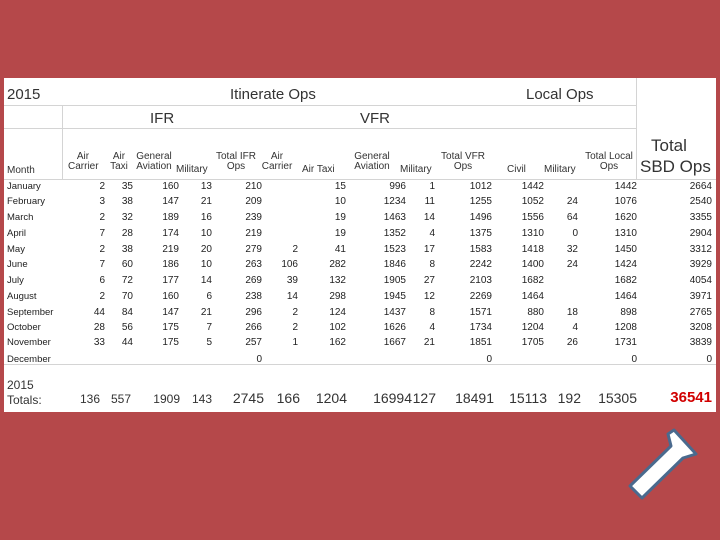 This screenshot has height=540, width=720. Describe the element at coordinates (480, 296) in the screenshot. I see `cell-total-vfr: 2269` at that location.